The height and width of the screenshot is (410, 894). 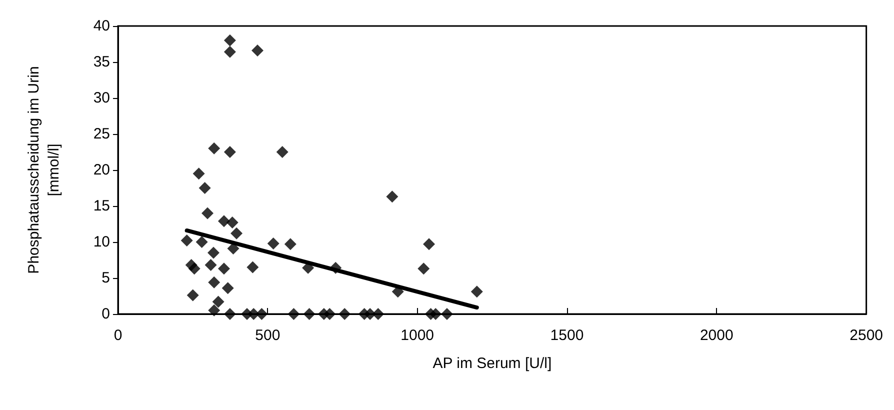 I want to click on x-tick-label: 2500, so click(x=867, y=335).